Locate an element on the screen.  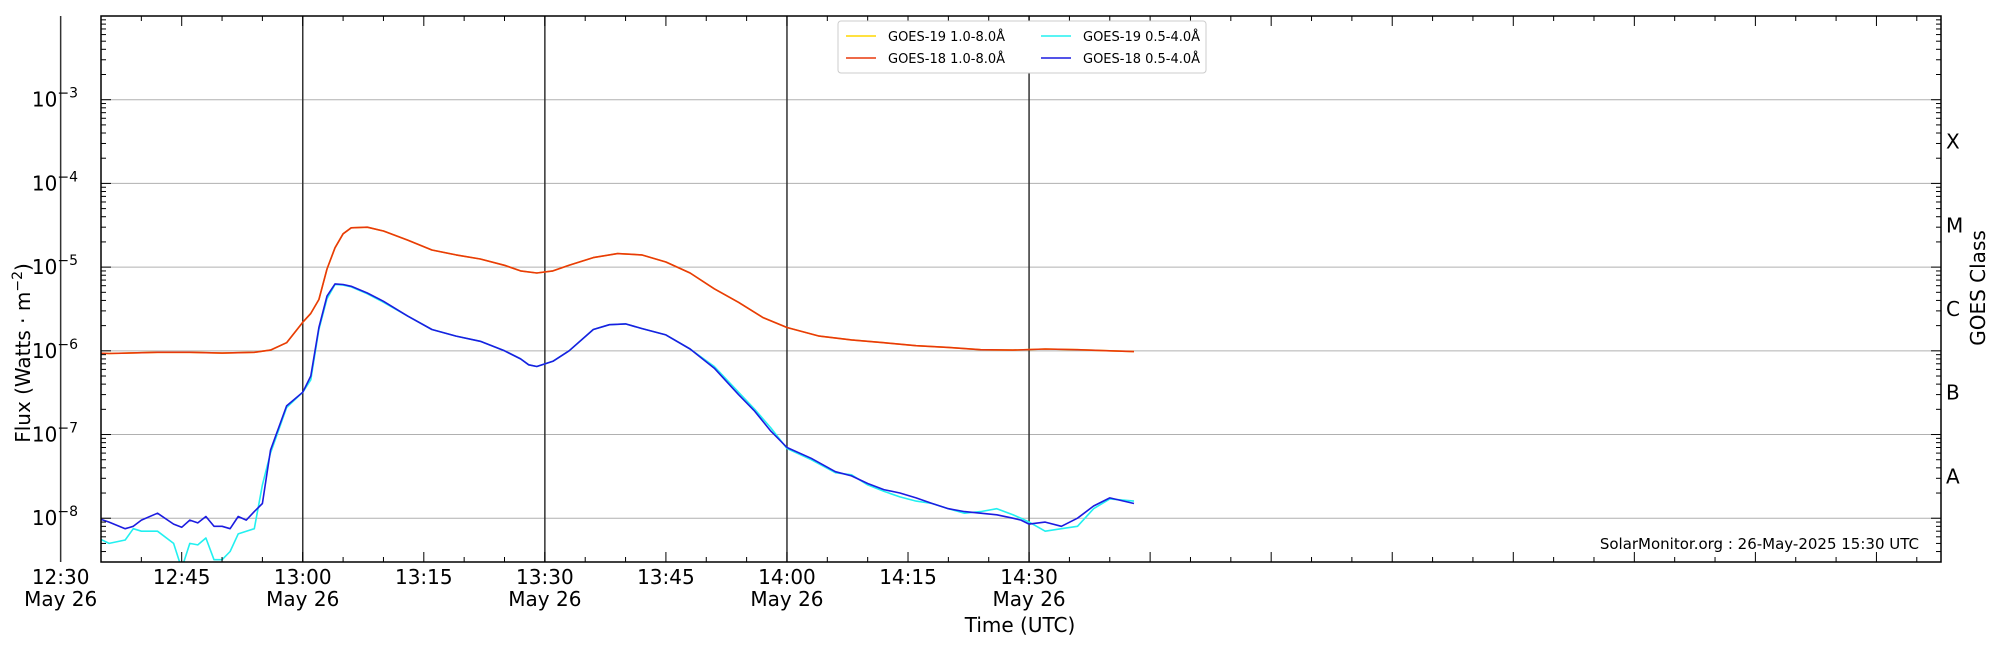
x-tick-label: 13:45 is located at coordinates (666, 577).